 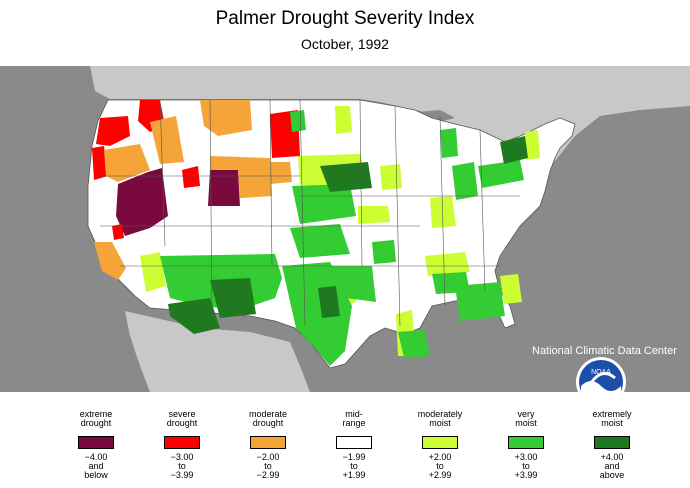 What do you see at coordinates (354, 457) in the screenshot?
I see `legend-range-line1: −1.99` at bounding box center [354, 457].